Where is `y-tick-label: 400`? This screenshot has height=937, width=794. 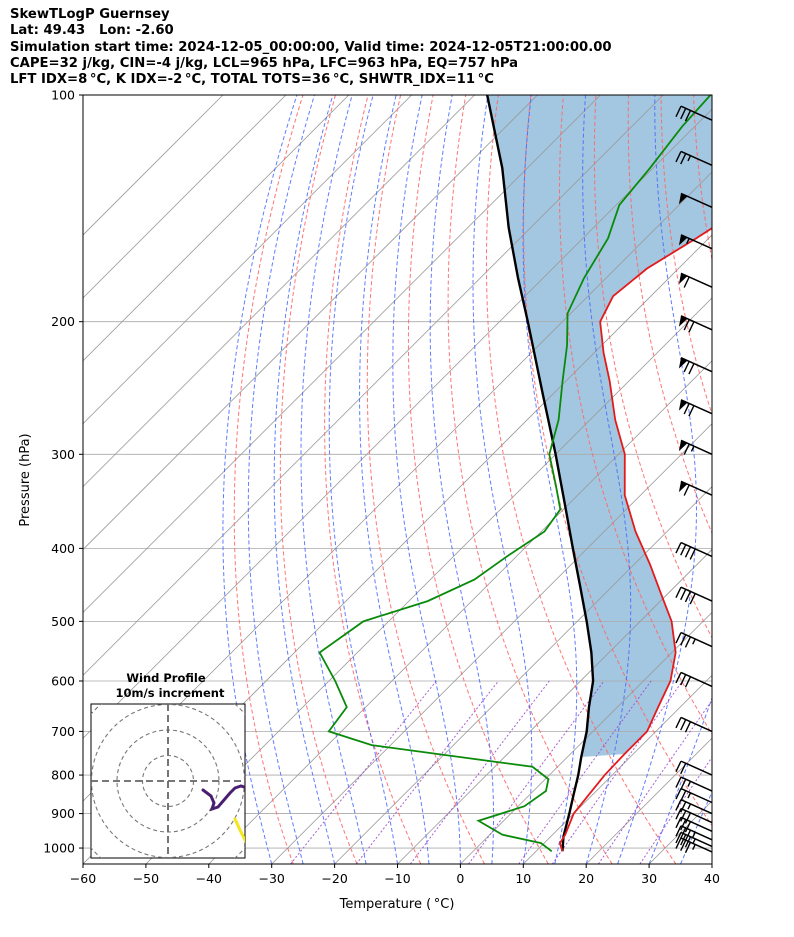 y-tick-label: 400 is located at coordinates (63, 548).